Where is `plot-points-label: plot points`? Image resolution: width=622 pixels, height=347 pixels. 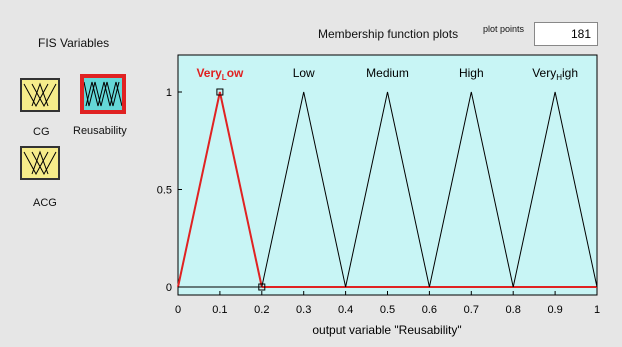
plot-points-label: plot points is located at coordinates (504, 29).